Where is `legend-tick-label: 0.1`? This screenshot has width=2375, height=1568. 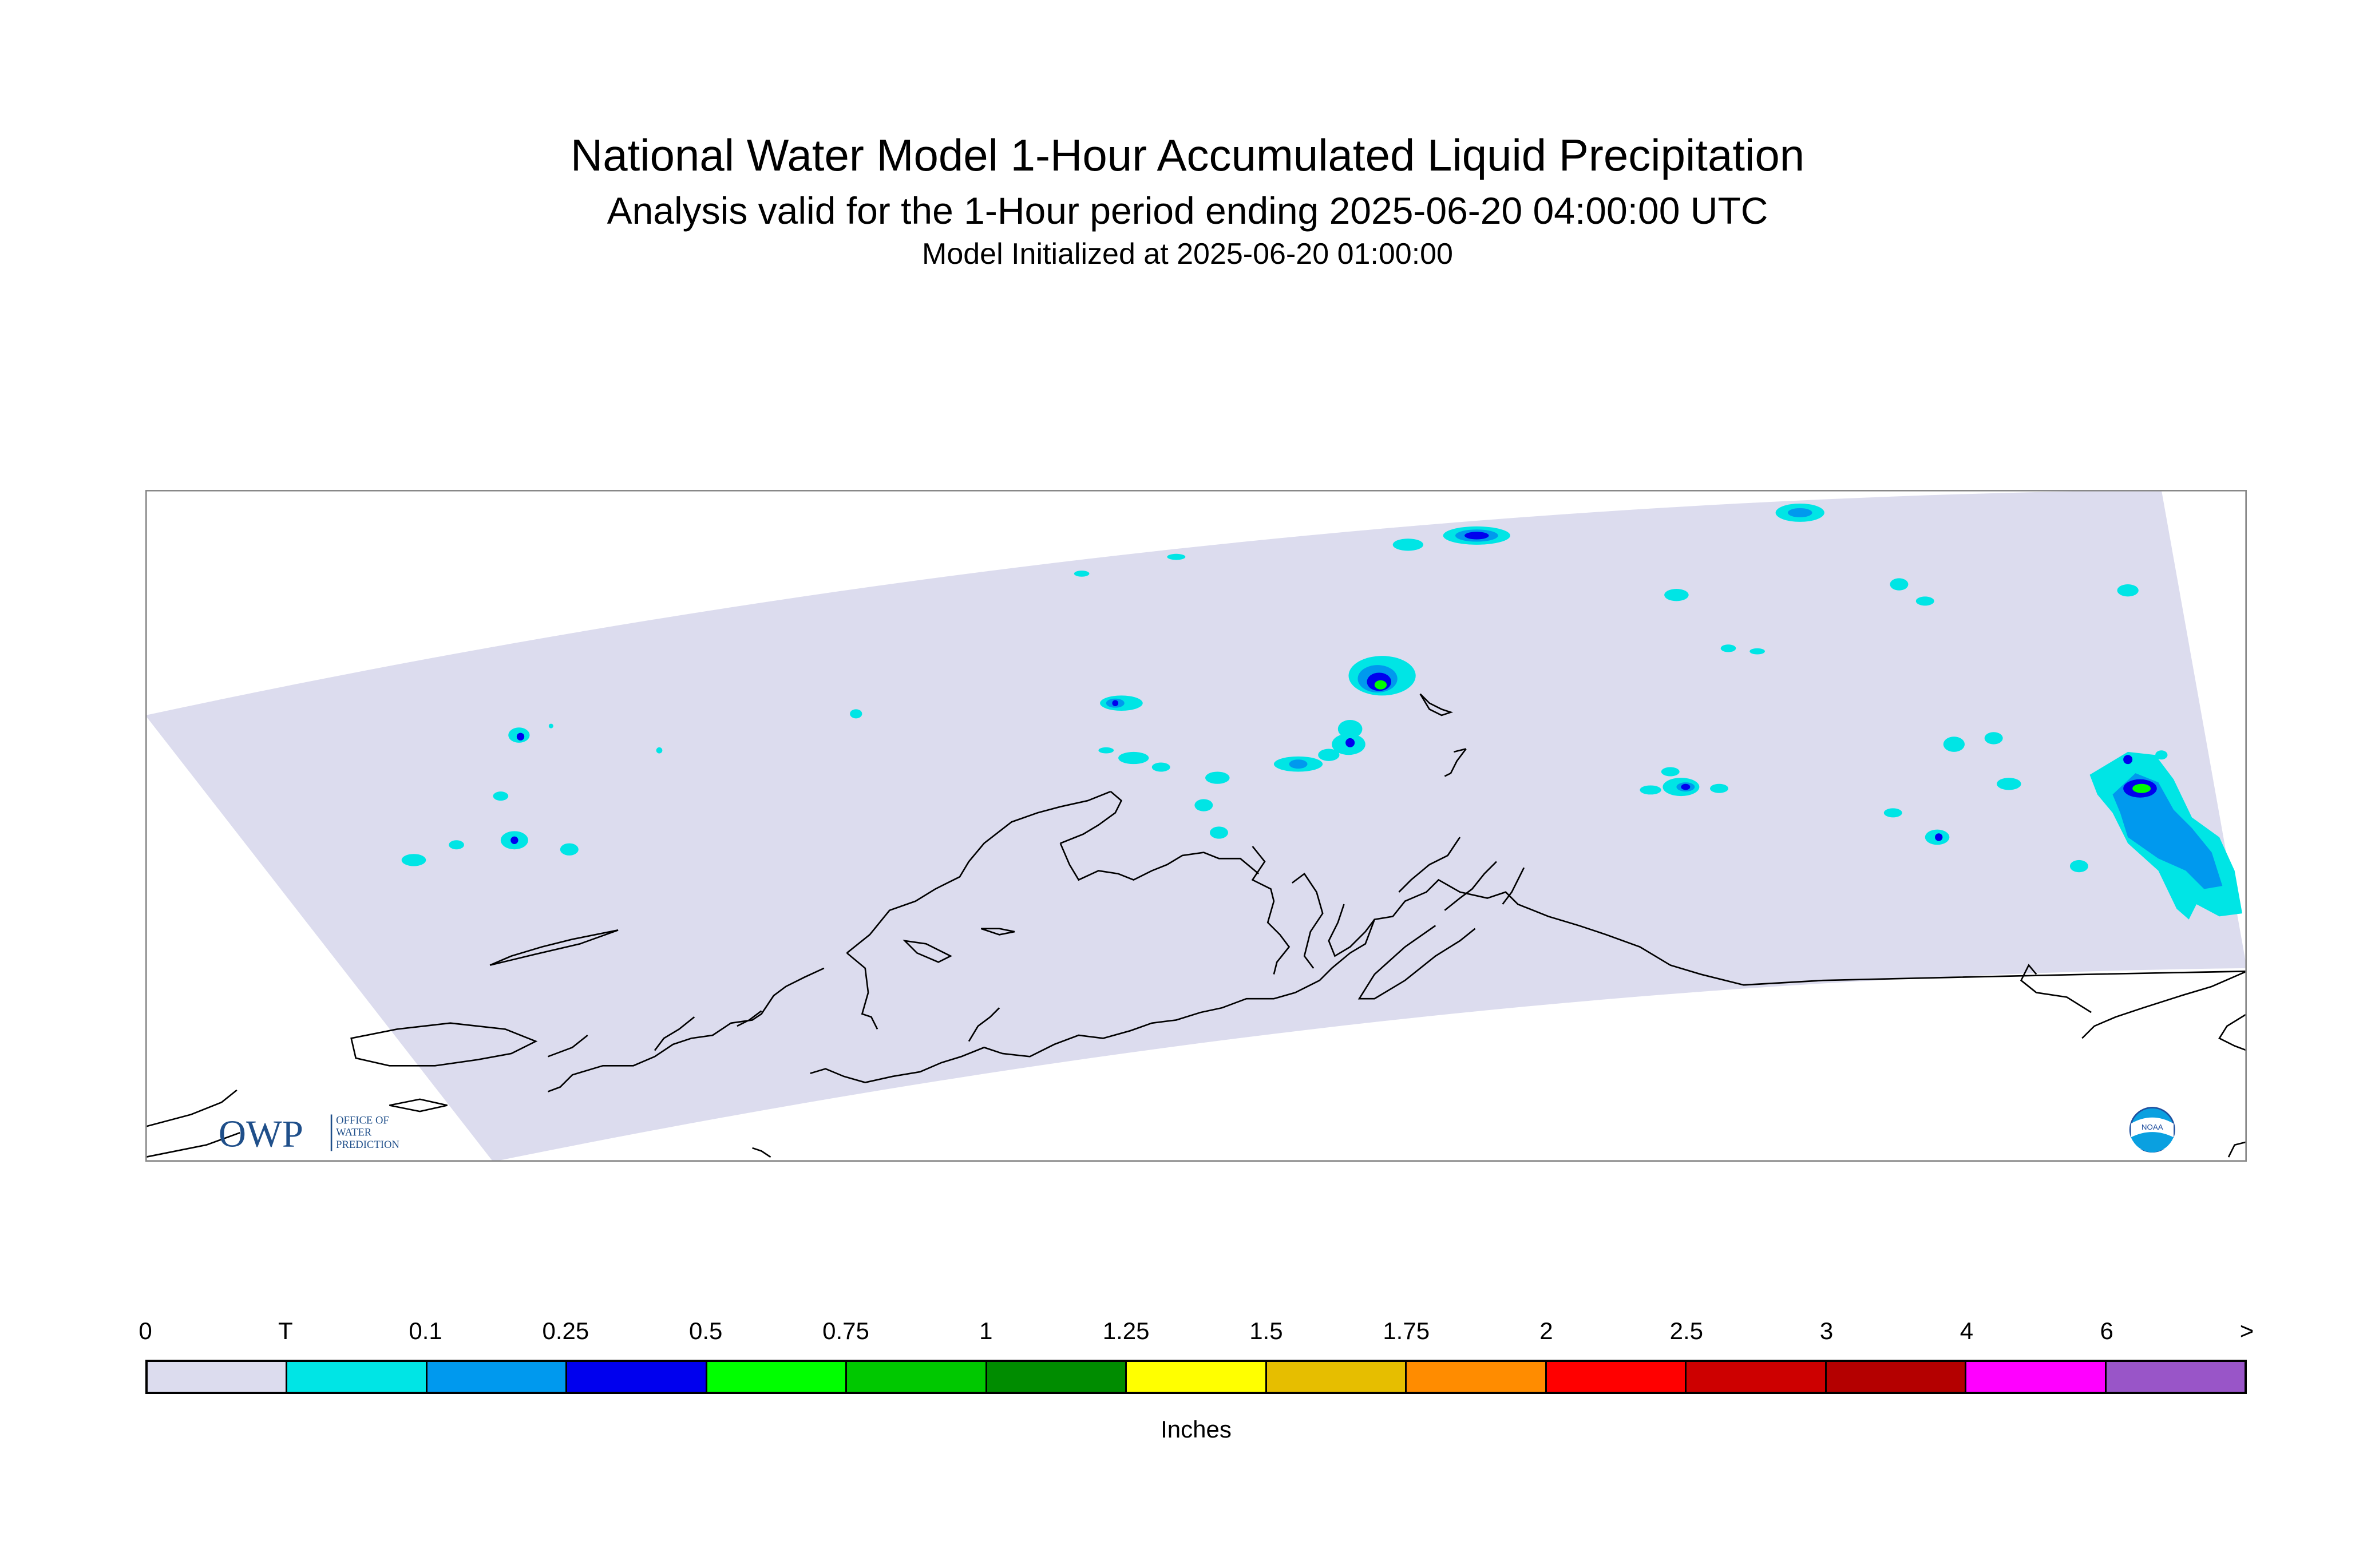 legend-tick-label: 0.1 is located at coordinates (426, 1330).